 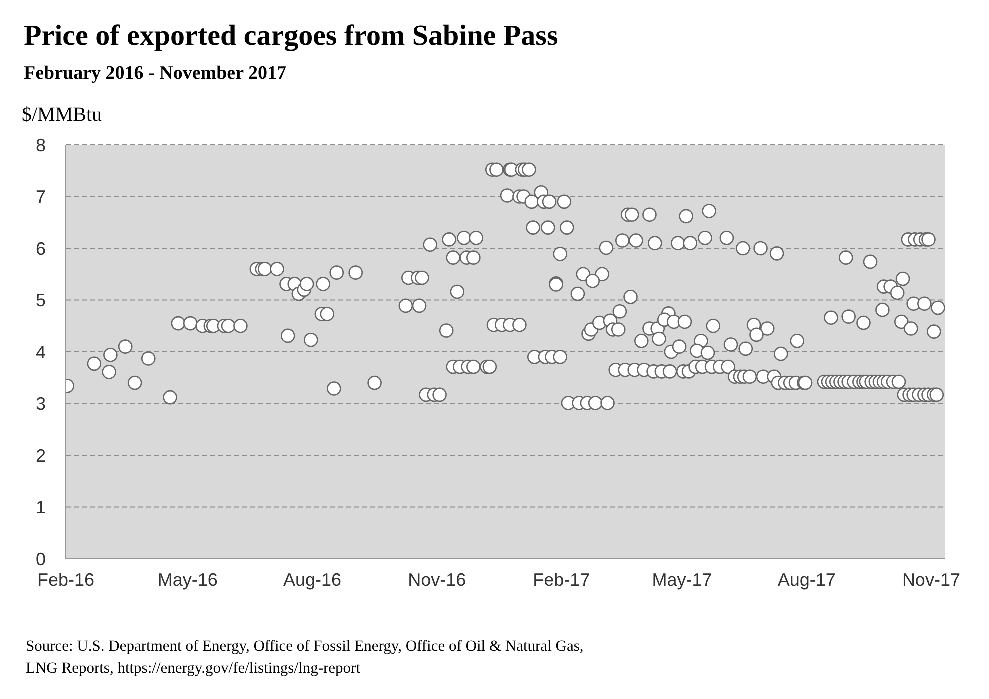 What do you see at coordinates (41, 559) in the screenshot?
I see `y-tick-label: 0` at bounding box center [41, 559].